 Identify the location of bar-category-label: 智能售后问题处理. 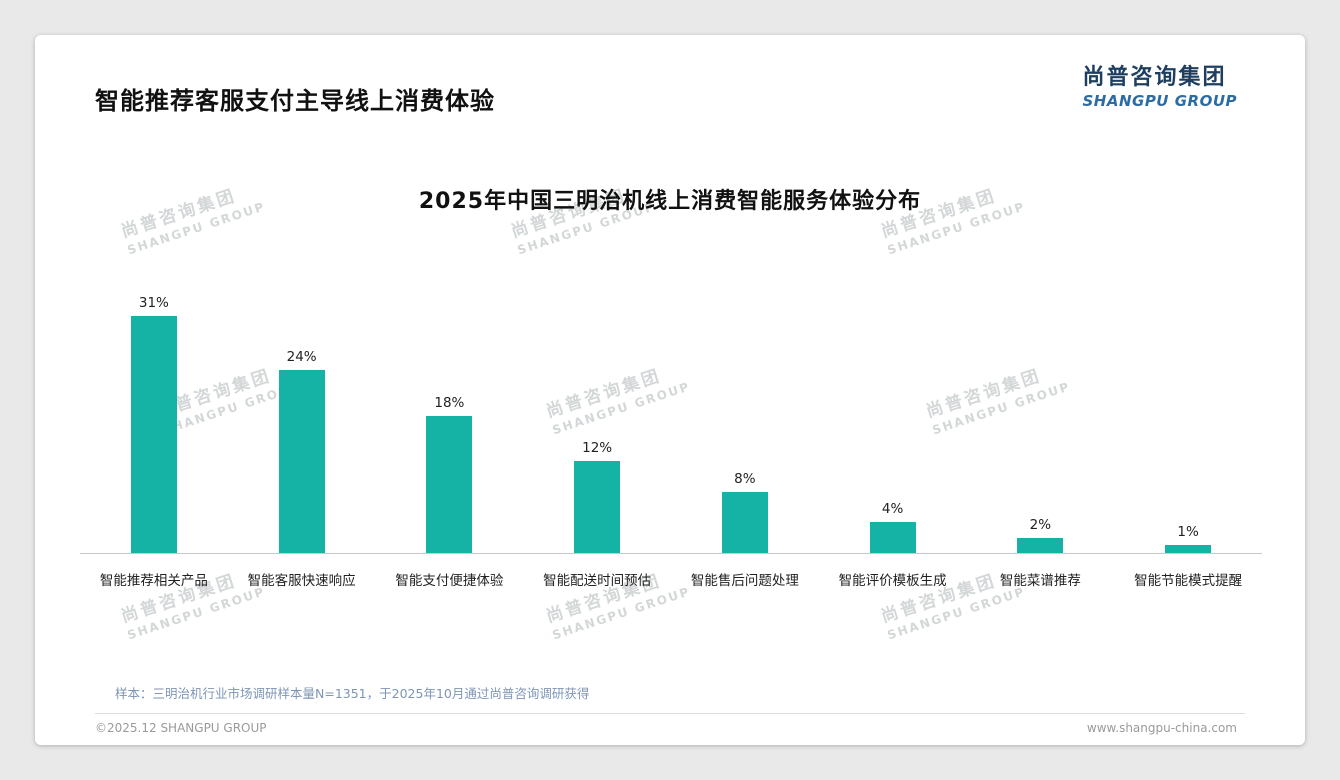
(744, 581).